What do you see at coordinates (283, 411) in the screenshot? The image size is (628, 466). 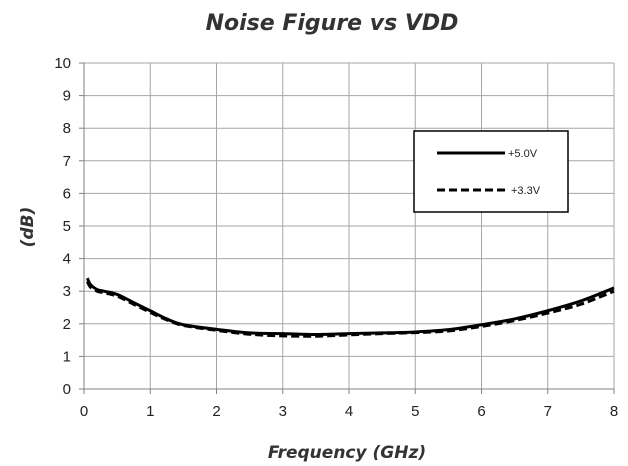 I see `x-tick-label: 3` at bounding box center [283, 411].